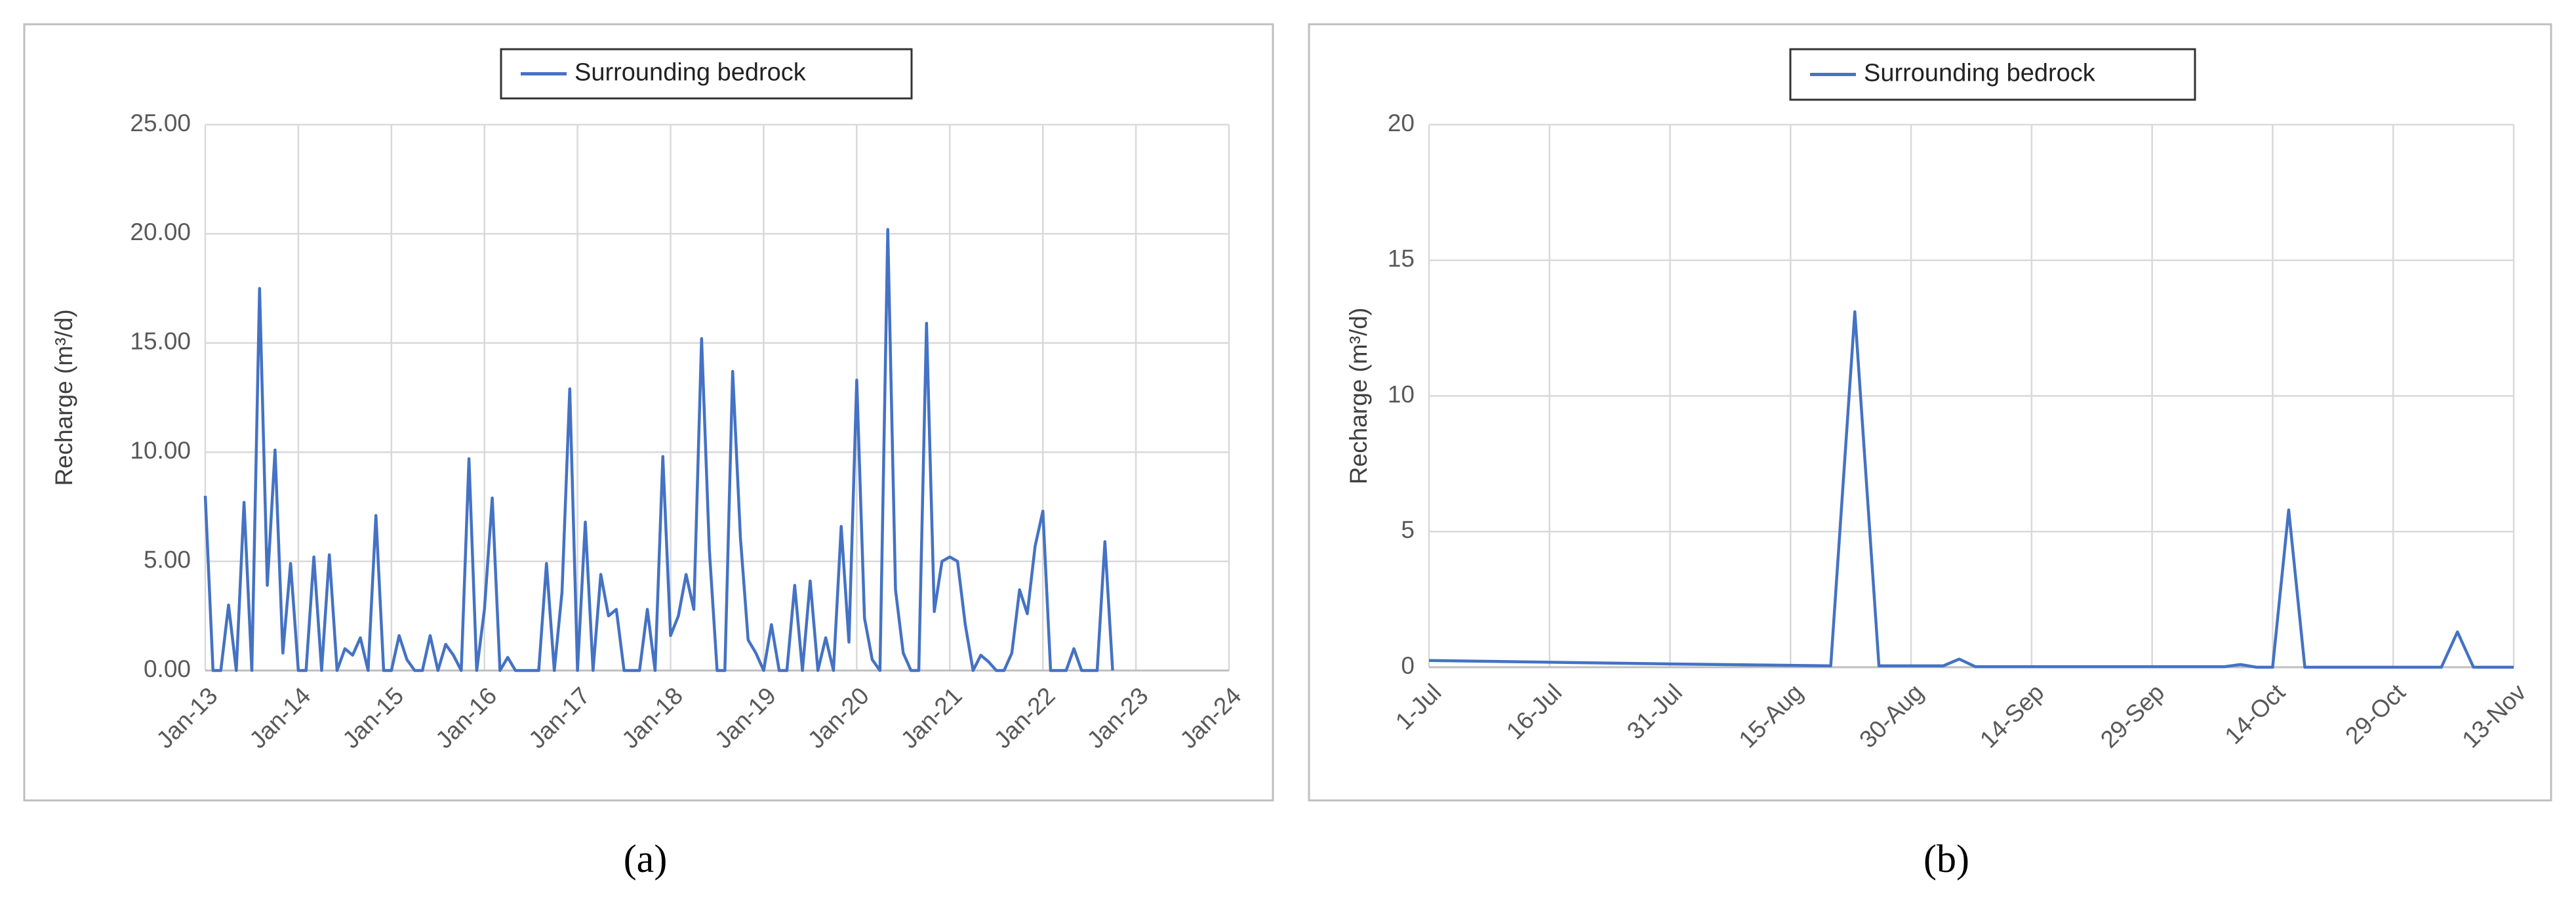 The height and width of the screenshot is (908, 2576). Describe the element at coordinates (1401, 258) in the screenshot. I see `y-tick-label: 15` at that location.